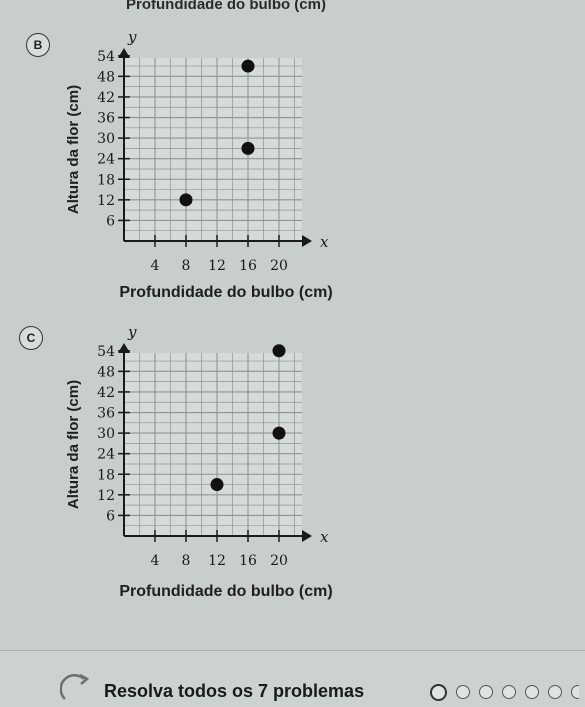  Describe the element at coordinates (292, 650) in the screenshot. I see `footer-divider` at that location.